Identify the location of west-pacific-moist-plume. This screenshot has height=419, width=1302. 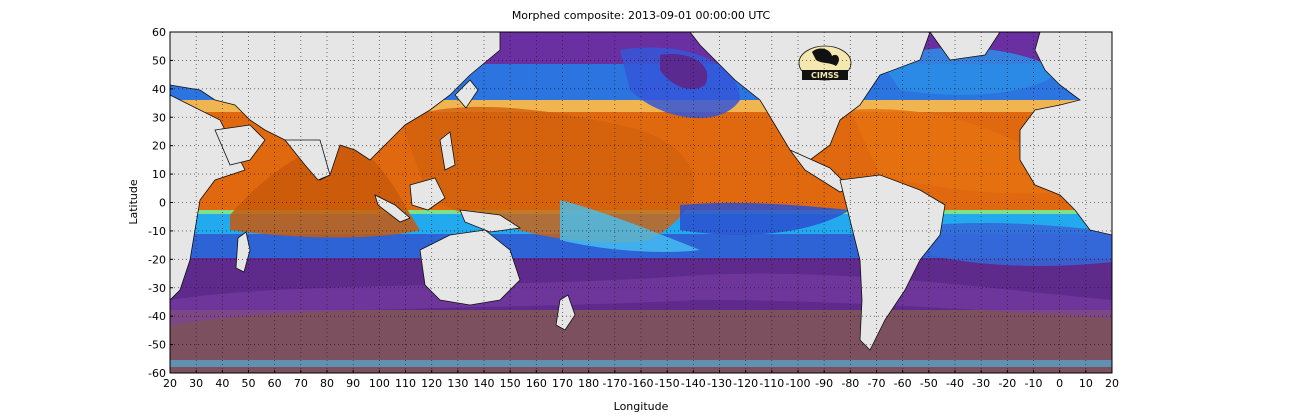
(547, 174).